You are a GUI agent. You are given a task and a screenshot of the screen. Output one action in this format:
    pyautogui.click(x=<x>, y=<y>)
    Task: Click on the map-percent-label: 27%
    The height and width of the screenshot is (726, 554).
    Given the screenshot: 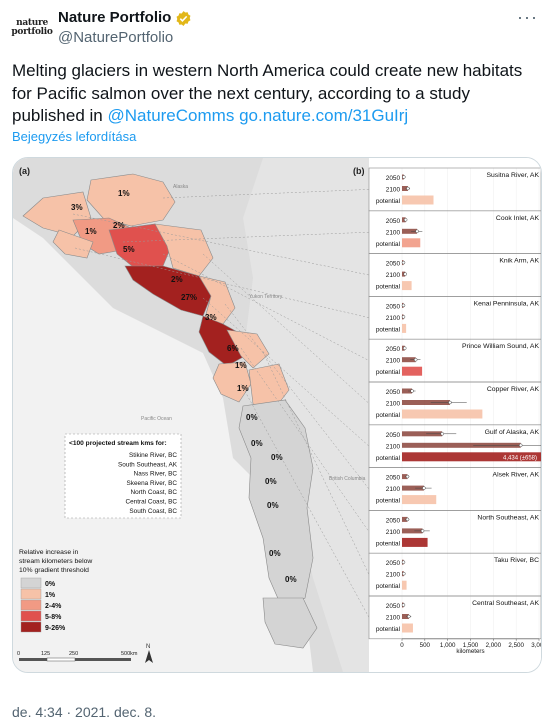 What is the action you would take?
    pyautogui.click(x=189, y=297)
    